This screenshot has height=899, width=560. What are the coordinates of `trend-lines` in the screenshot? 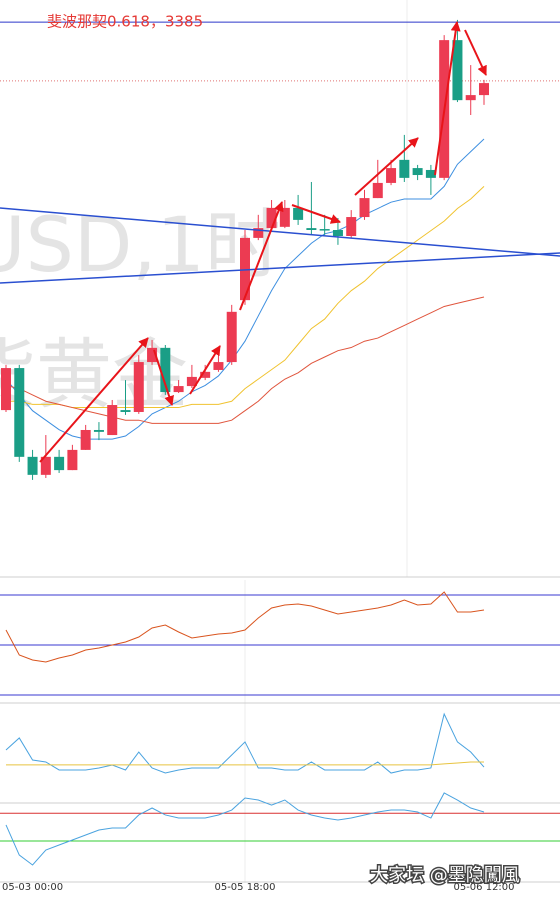 It's located at (280, 245).